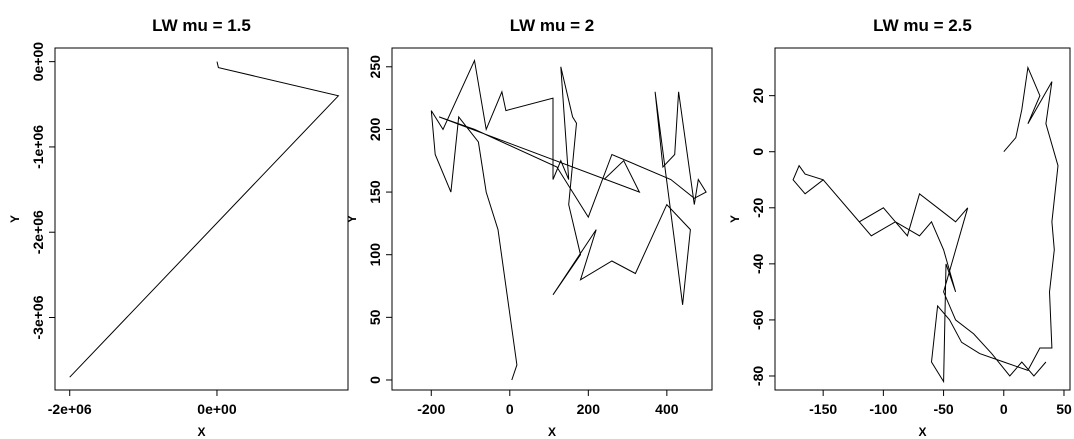  I want to click on x-tick-label: -50, so click(943, 409).